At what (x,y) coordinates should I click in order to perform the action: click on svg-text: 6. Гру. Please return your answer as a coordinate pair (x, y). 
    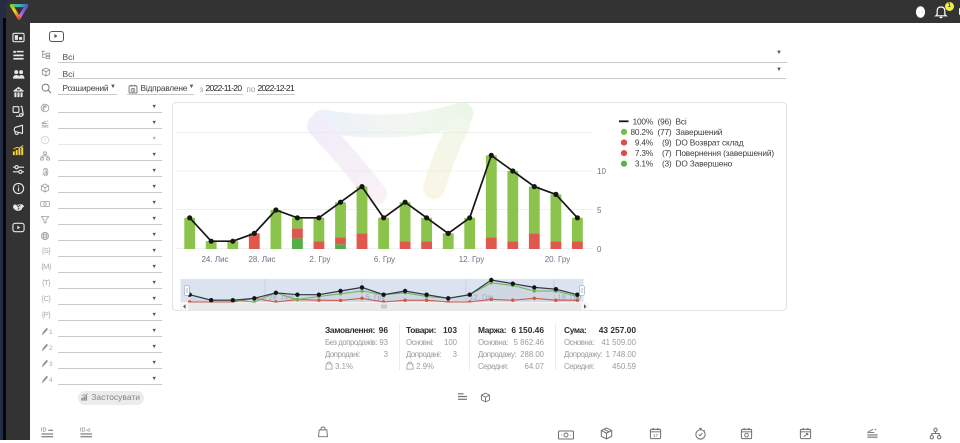
    Looking at the image, I should click on (384, 259).